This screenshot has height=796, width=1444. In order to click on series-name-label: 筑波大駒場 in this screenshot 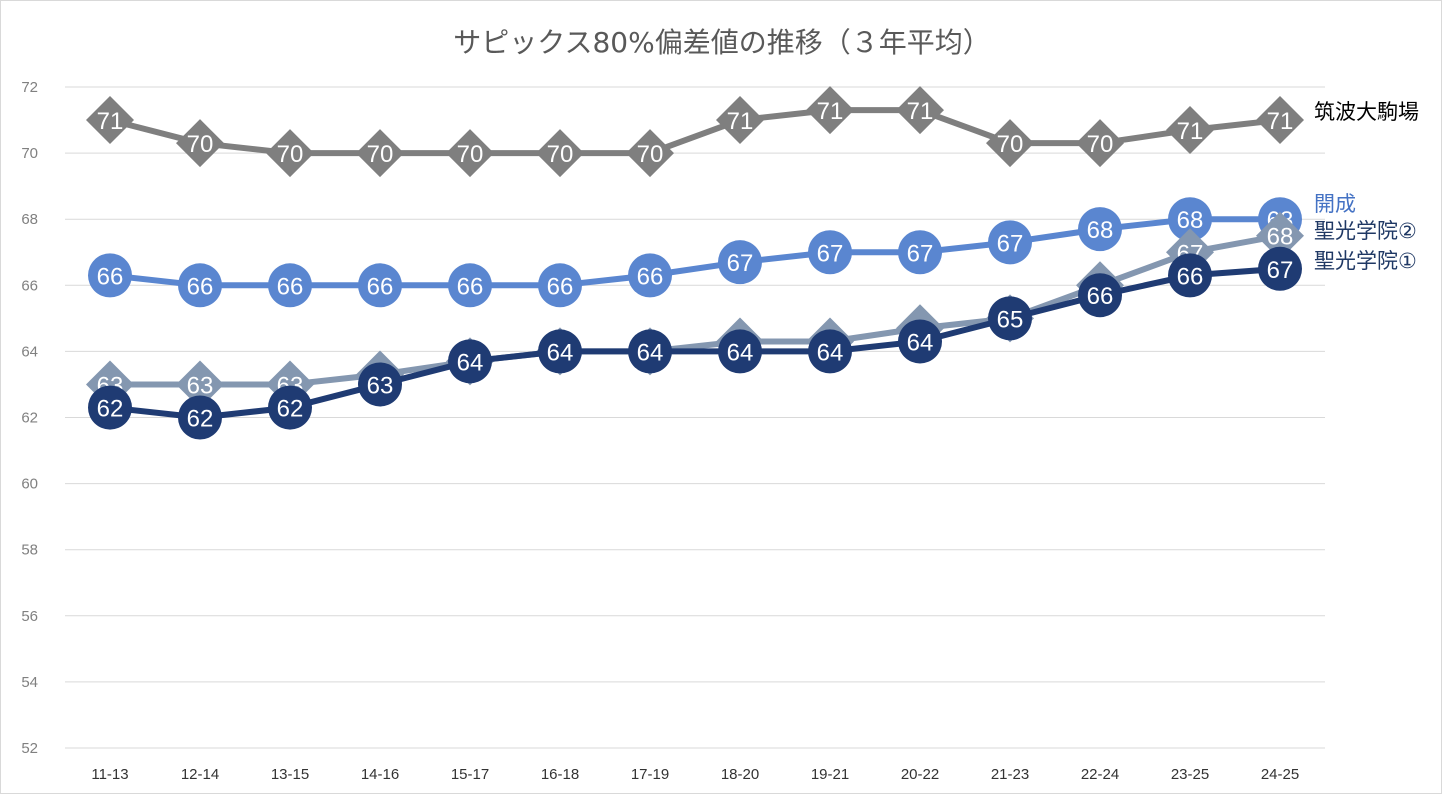, I will do `click(1366, 112)`.